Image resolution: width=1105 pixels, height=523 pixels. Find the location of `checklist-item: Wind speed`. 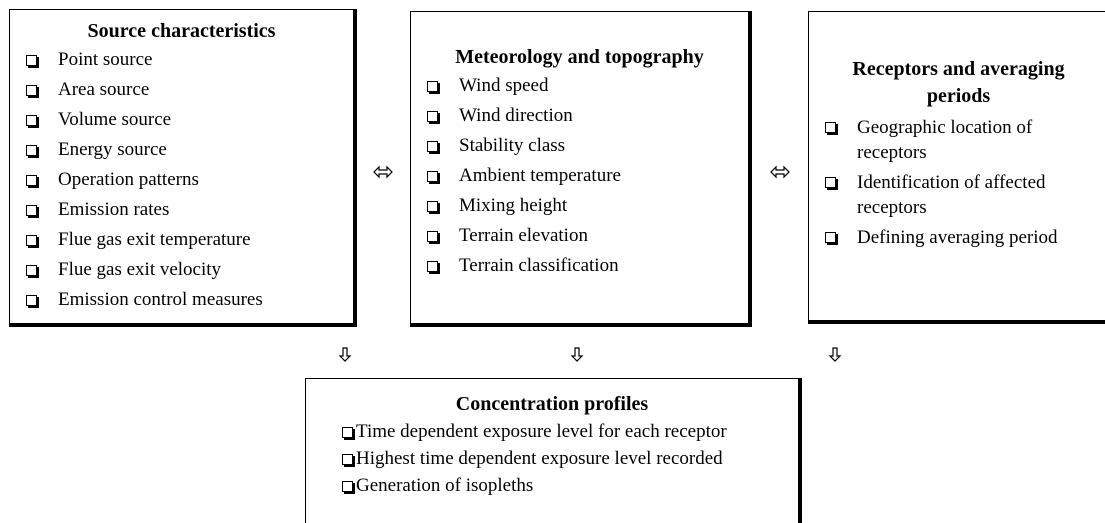

checklist-item: Wind speed is located at coordinates (579, 86).